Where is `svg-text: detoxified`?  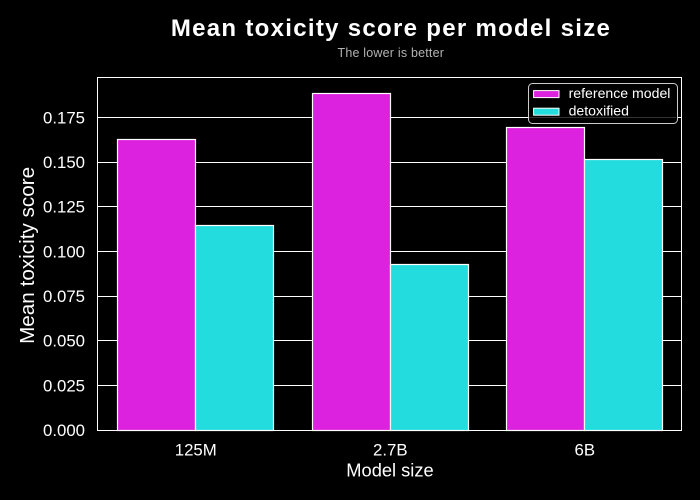 svg-text: detoxified is located at coordinates (599, 111).